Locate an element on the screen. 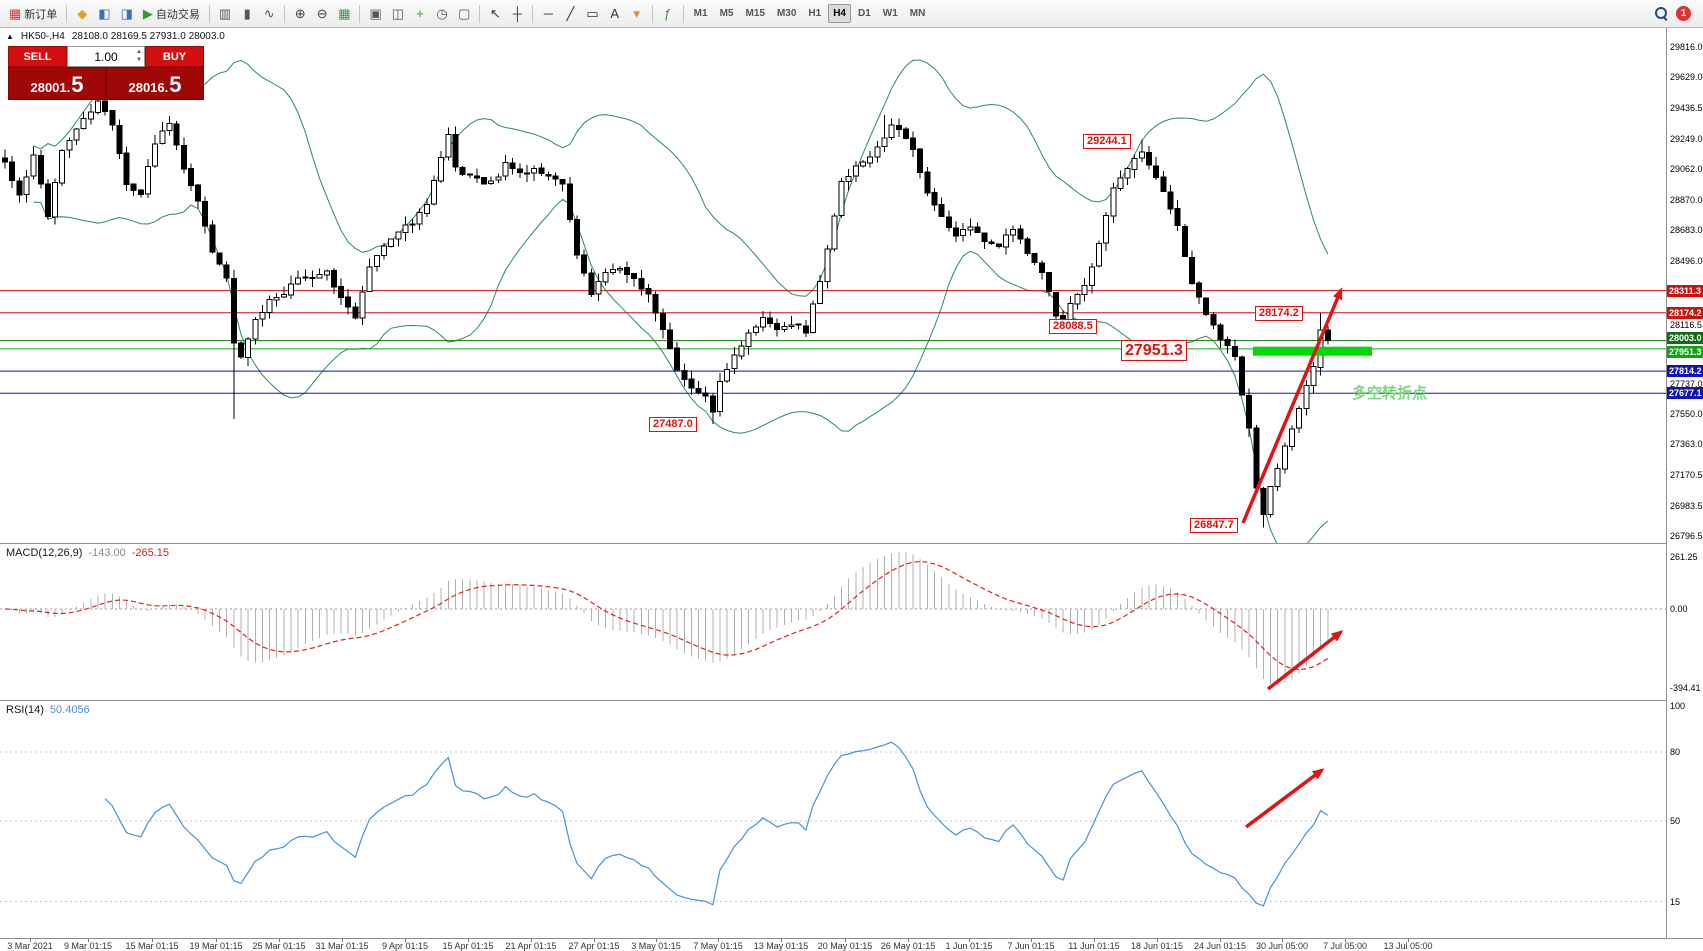 The height and width of the screenshot is (951, 1703). timeframe-m1-button: M1 is located at coordinates (701, 13).